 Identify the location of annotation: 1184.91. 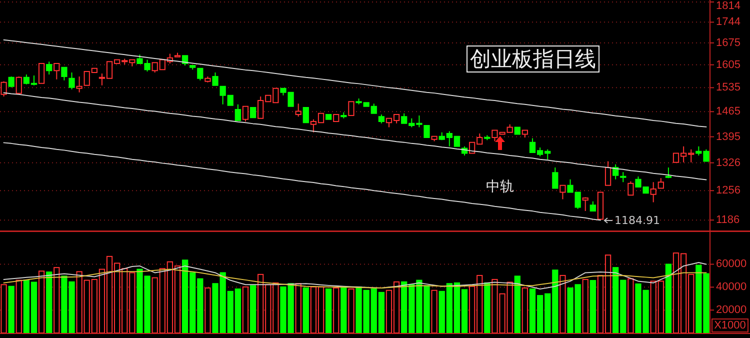
(637, 221).